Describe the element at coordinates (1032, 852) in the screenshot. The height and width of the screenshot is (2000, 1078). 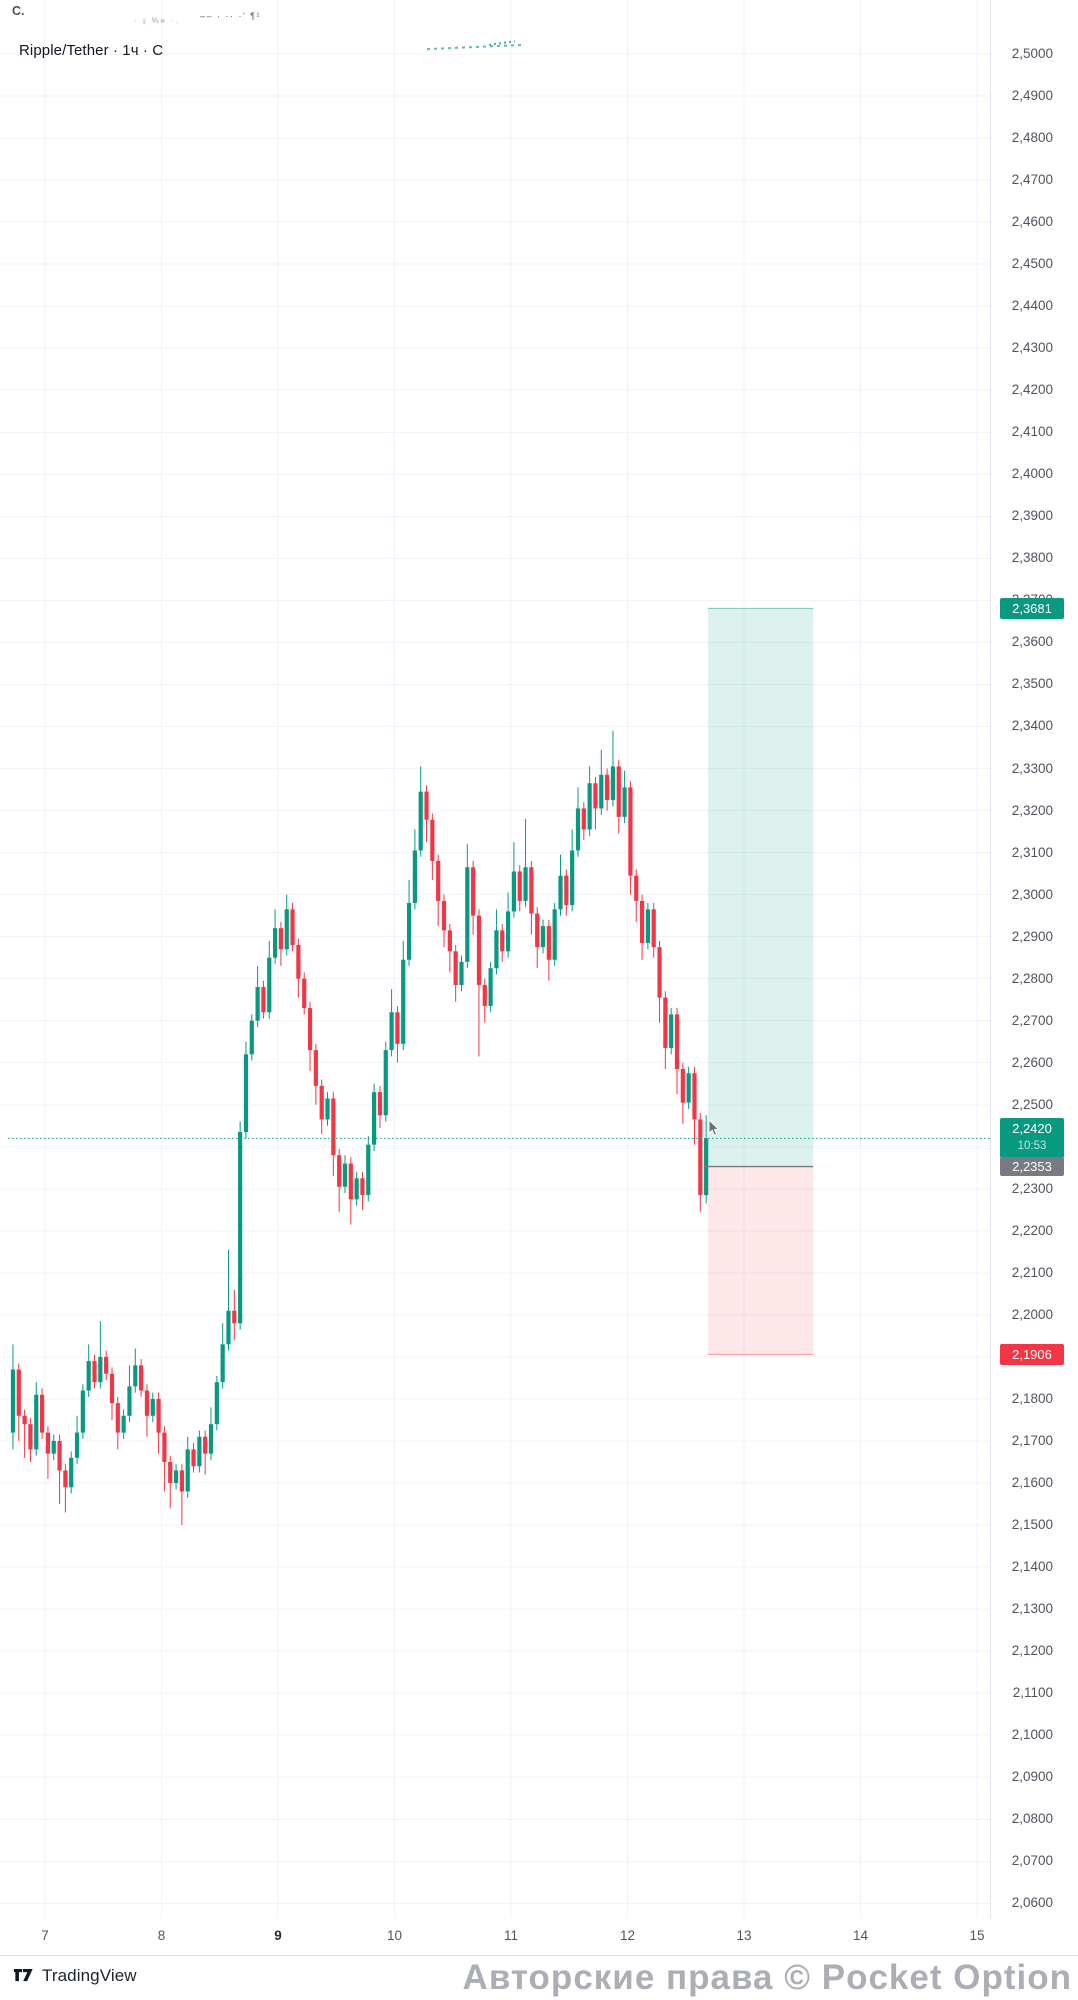
I see `price-tick-label: 2,3100` at that location.